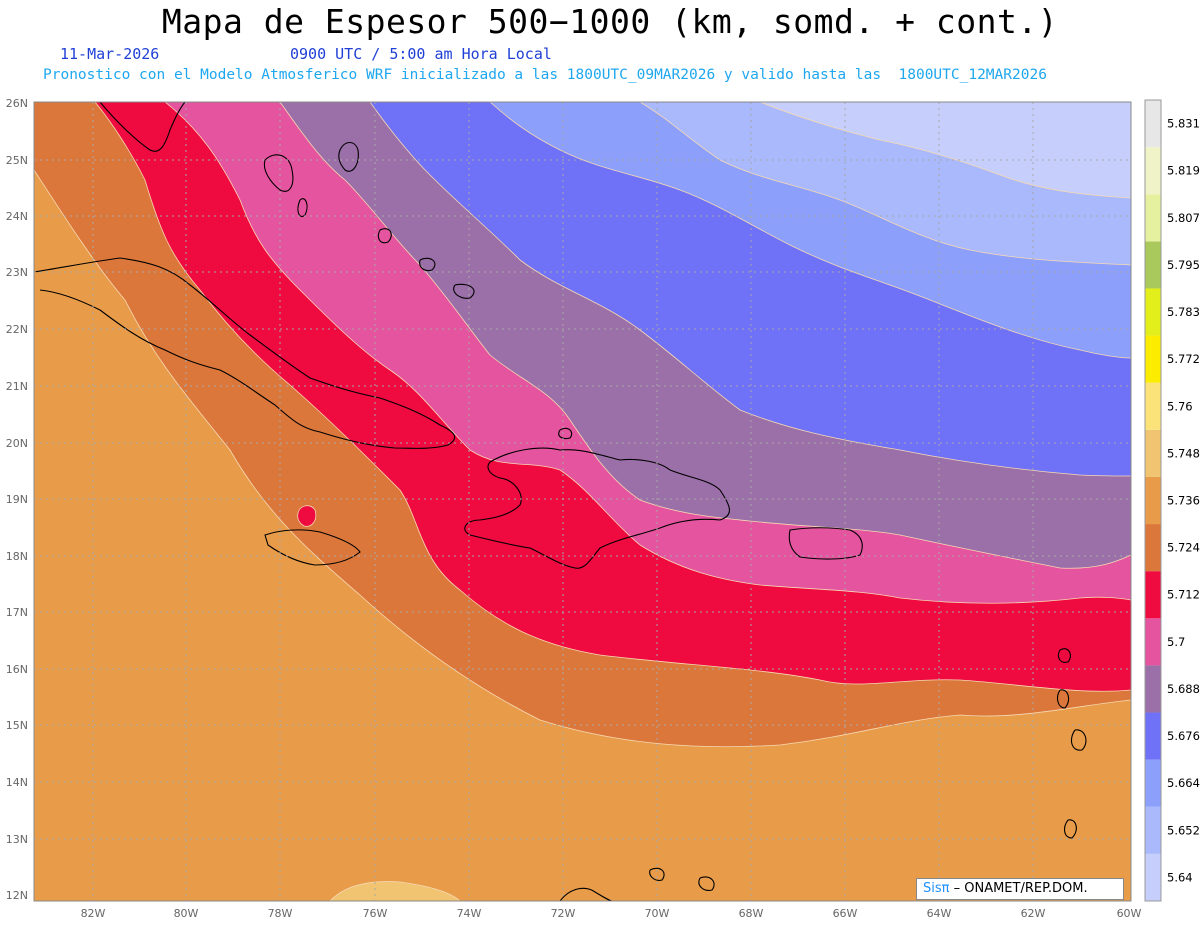 Image resolution: width=1200 pixels, height=927 pixels. Describe the element at coordinates (17, 669) in the screenshot. I see `lat-label: 16N` at that location.